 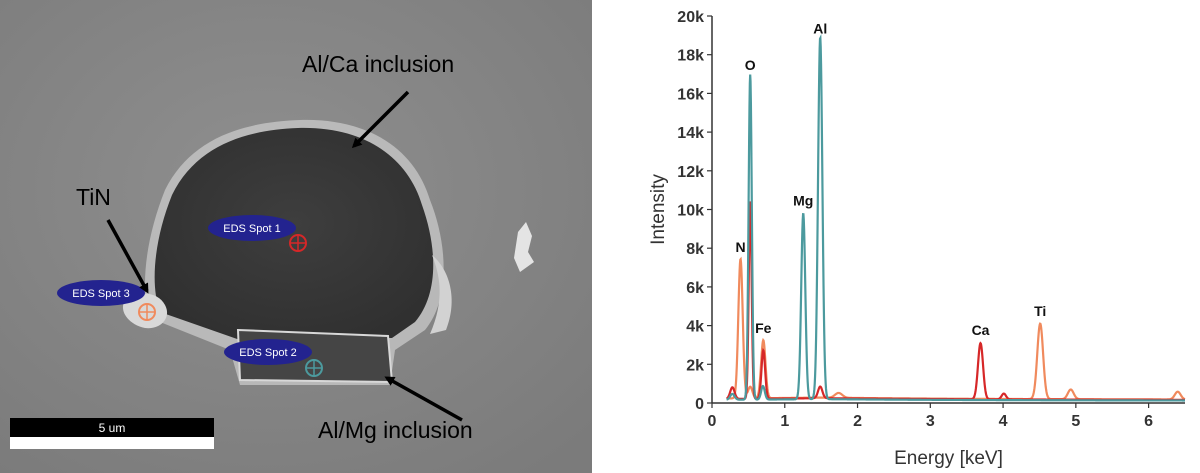 What do you see at coordinates (690, 172) in the screenshot?
I see `y-tick-label: 12k` at bounding box center [690, 172].